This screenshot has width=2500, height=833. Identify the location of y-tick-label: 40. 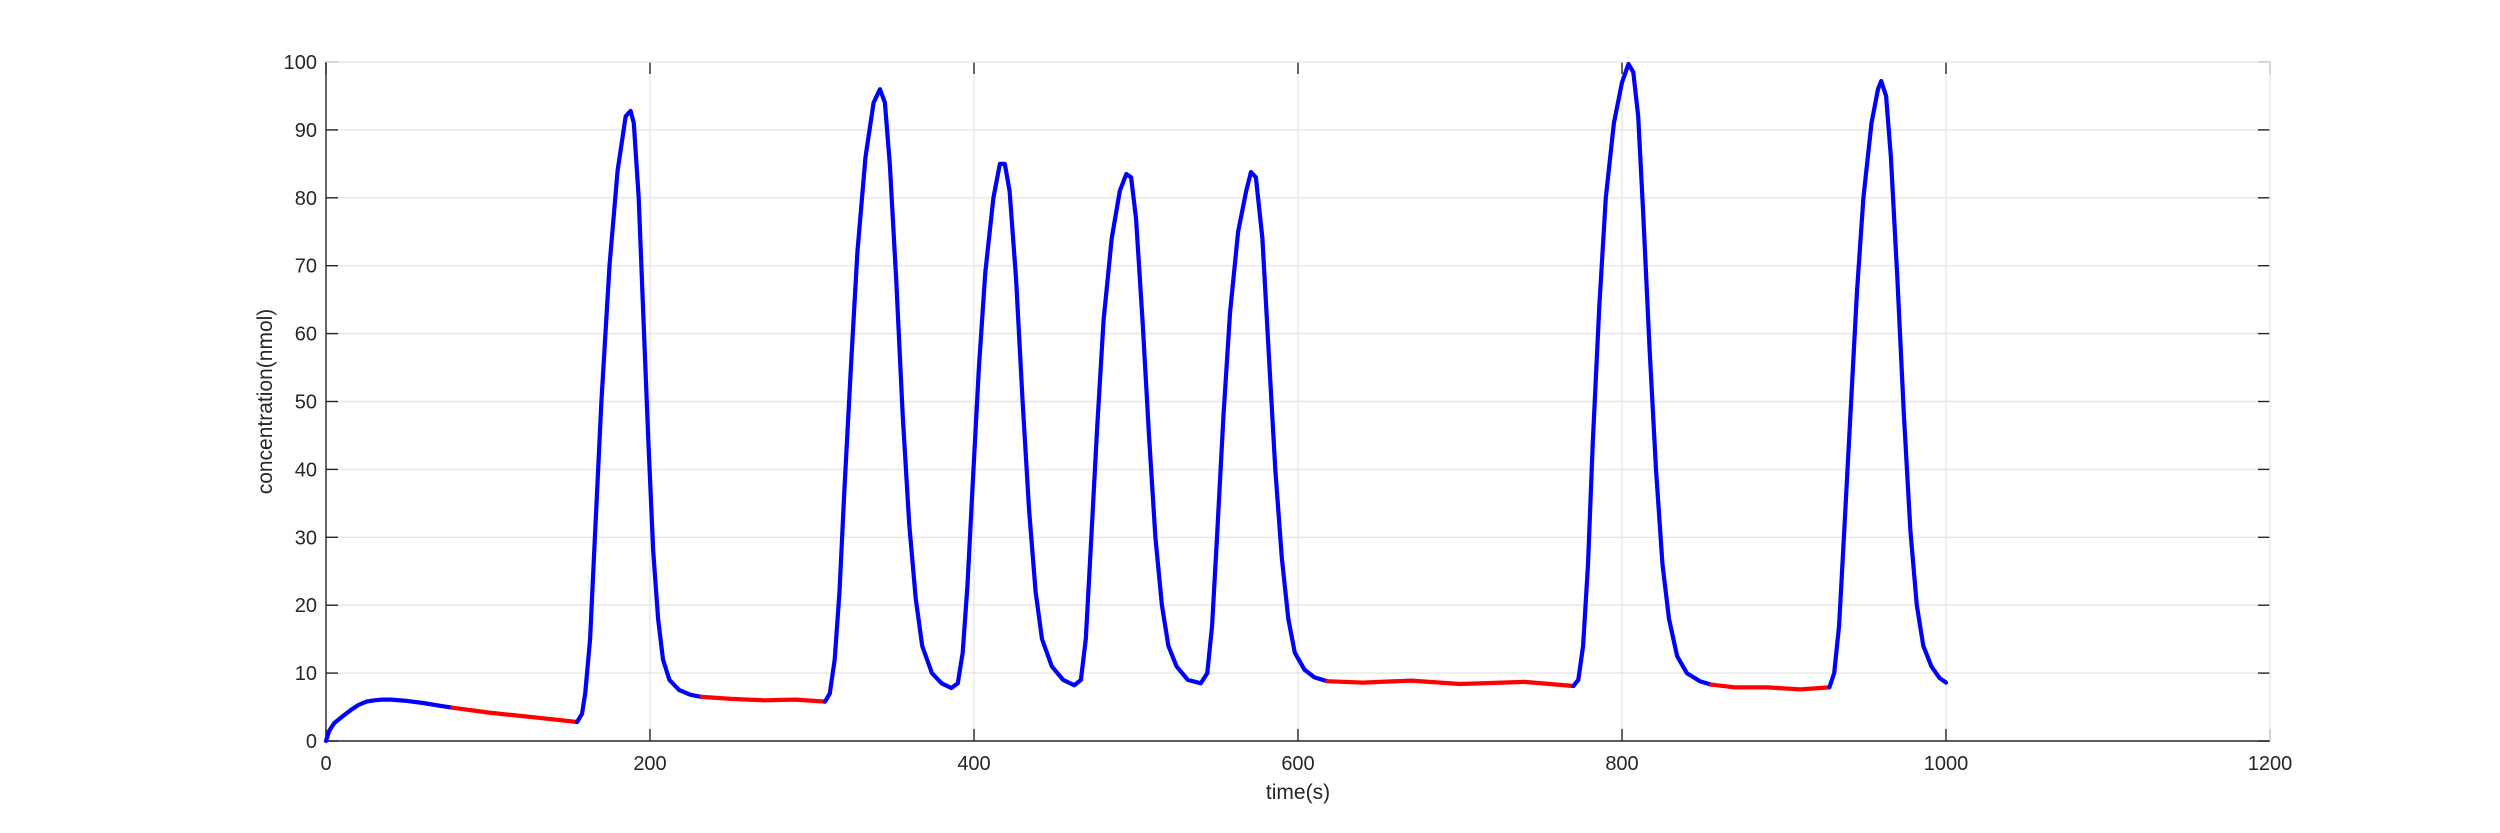
(306, 470).